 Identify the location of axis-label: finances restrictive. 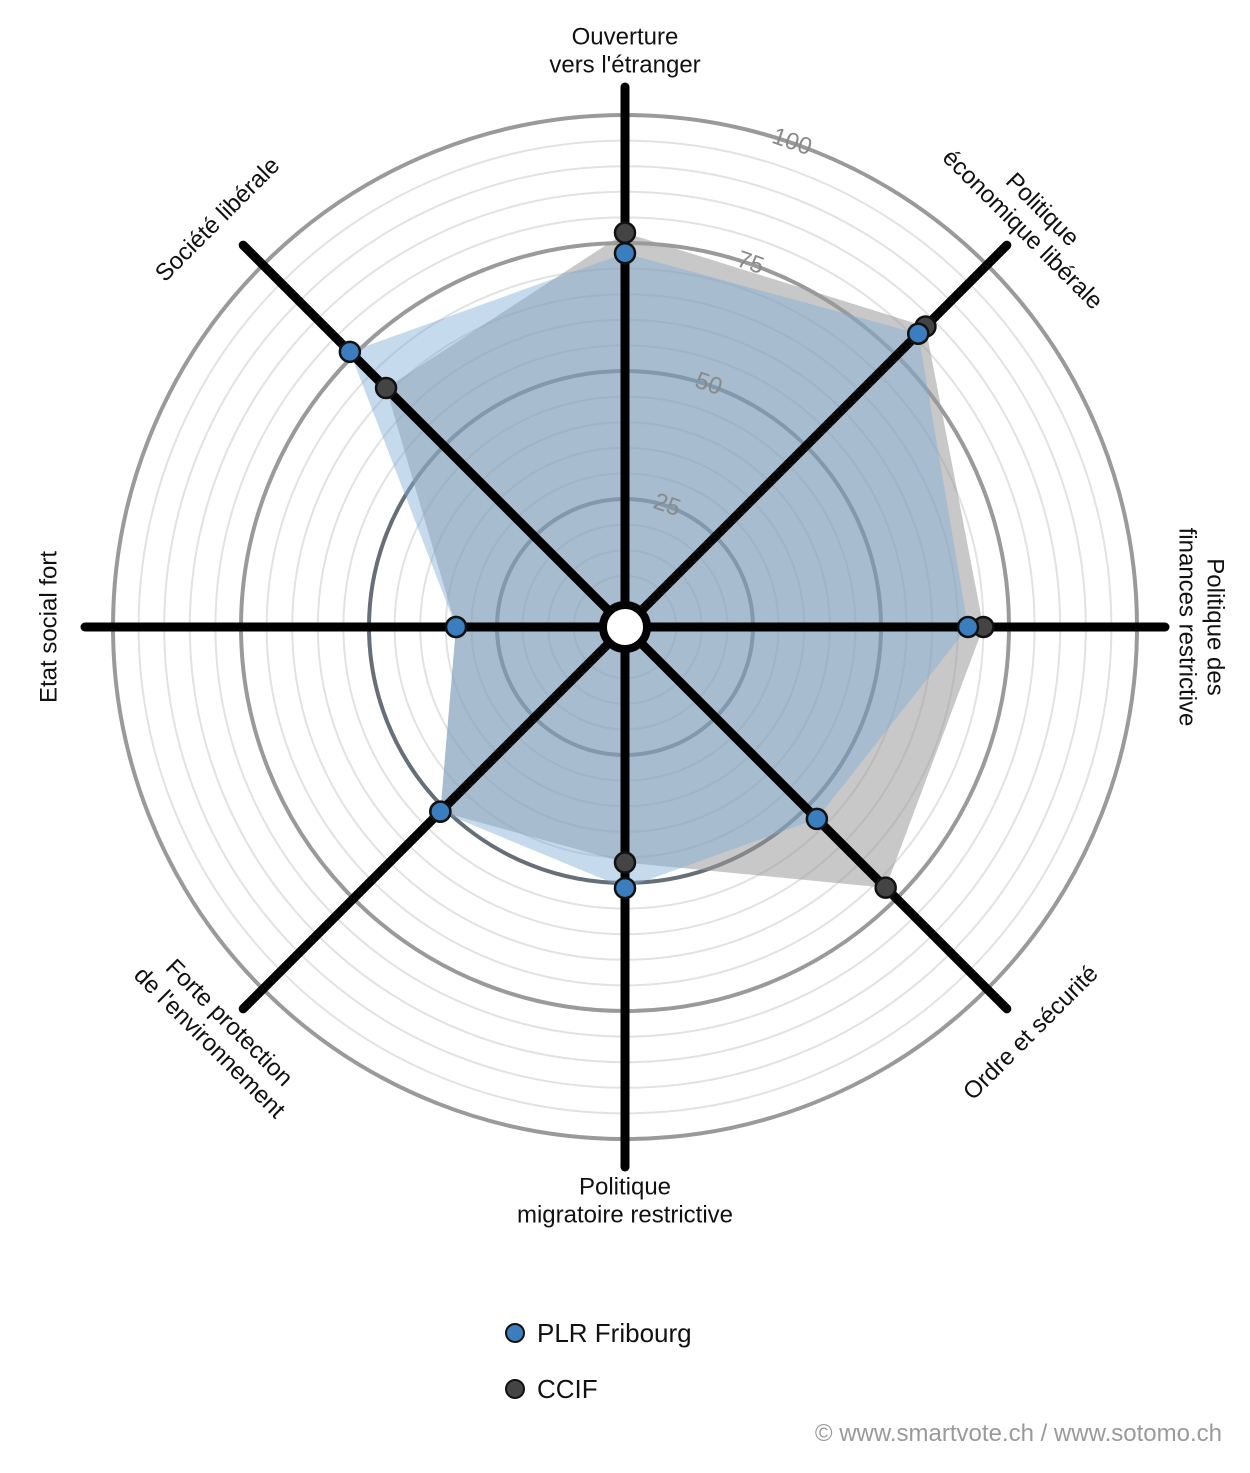
(1187, 627).